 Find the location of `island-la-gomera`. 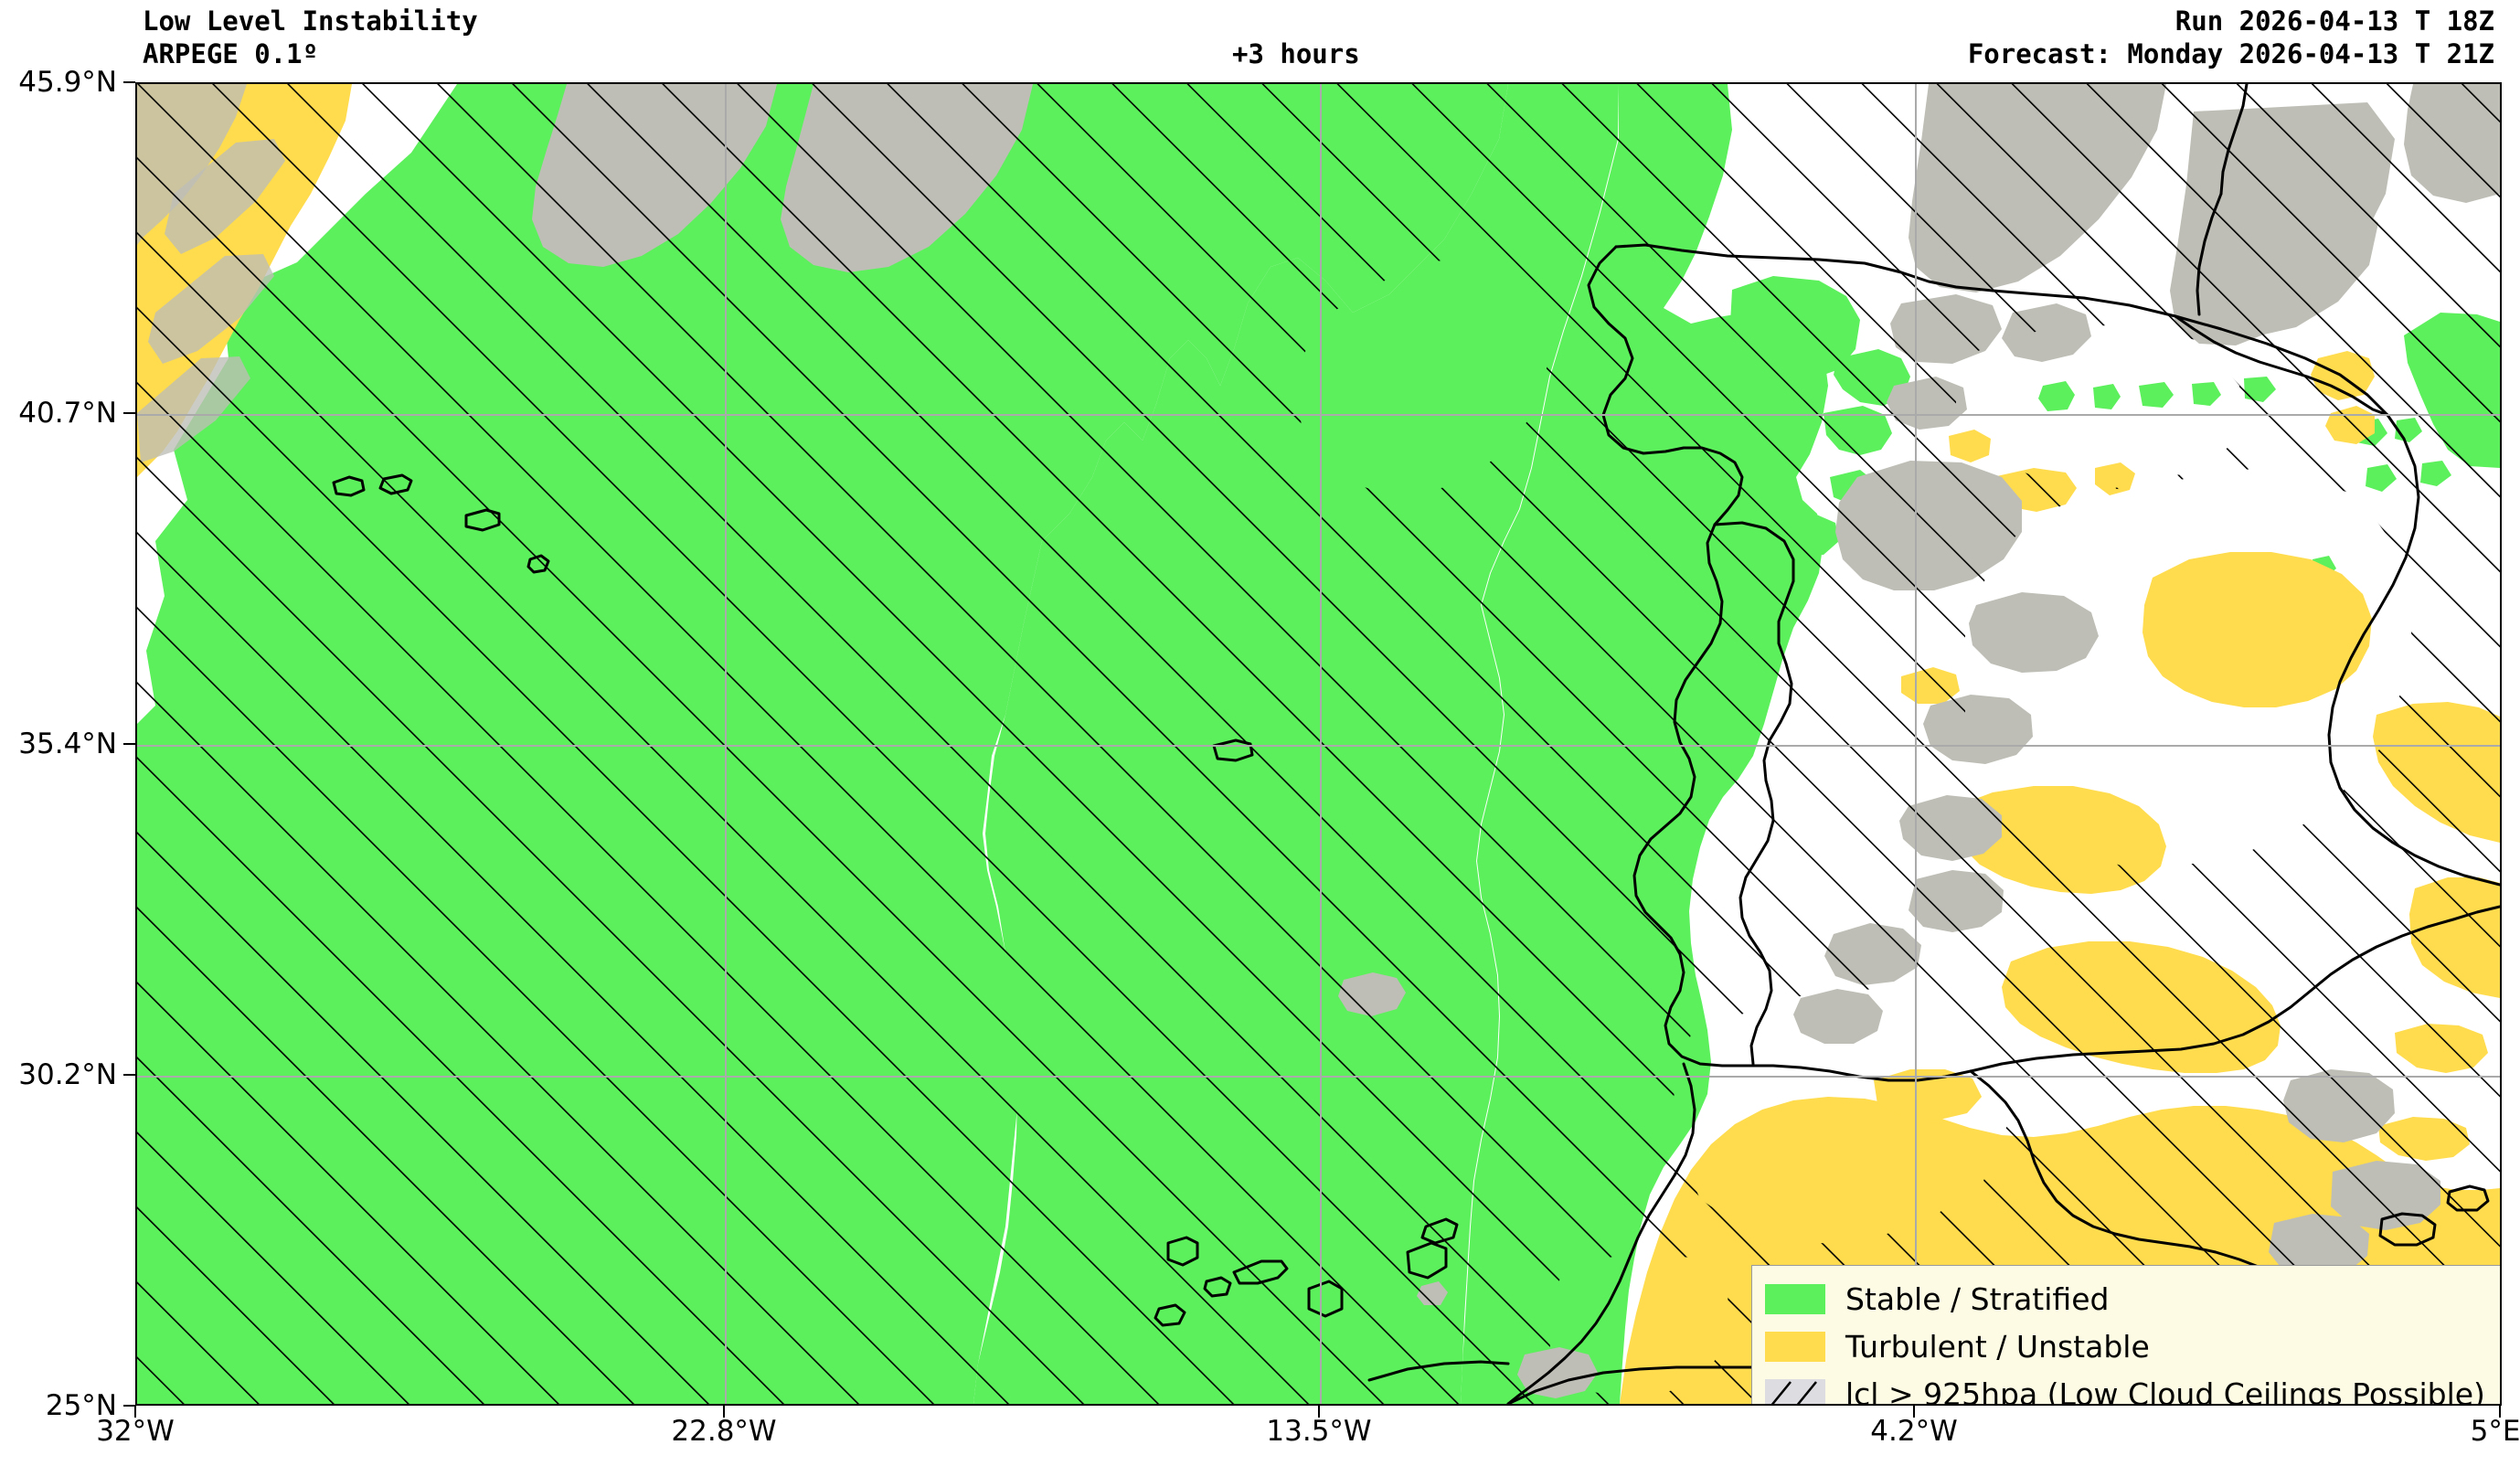

island-la-gomera is located at coordinates (1218, 1287).